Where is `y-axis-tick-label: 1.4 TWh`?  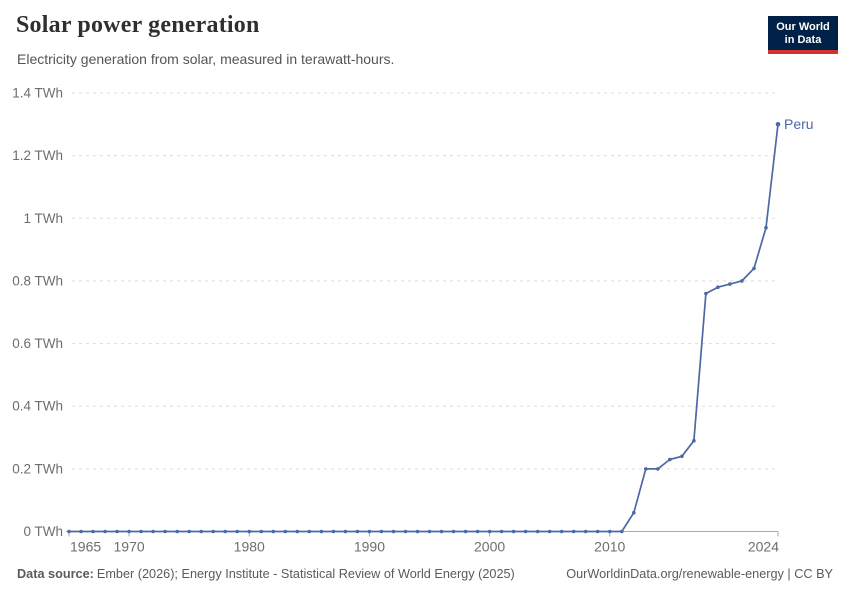 y-axis-tick-label: 1.4 TWh is located at coordinates (37, 93).